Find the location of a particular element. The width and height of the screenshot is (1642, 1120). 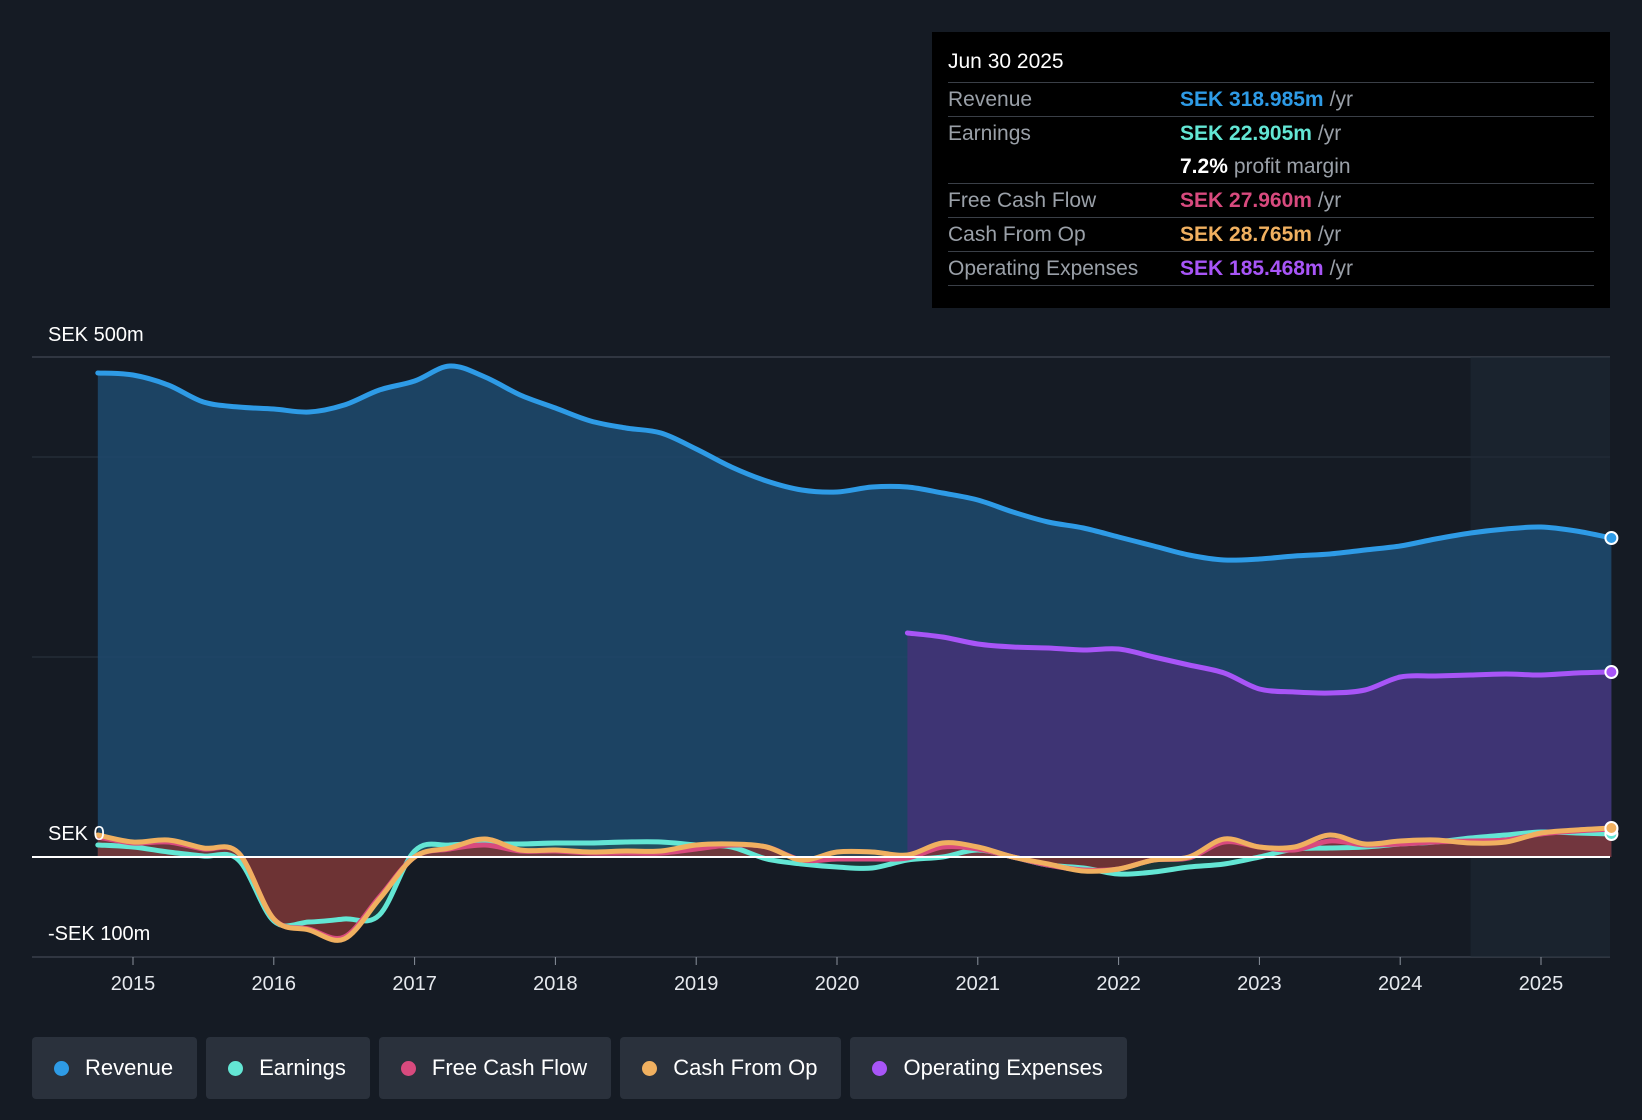

earnings-line is located at coordinates (854, 879).